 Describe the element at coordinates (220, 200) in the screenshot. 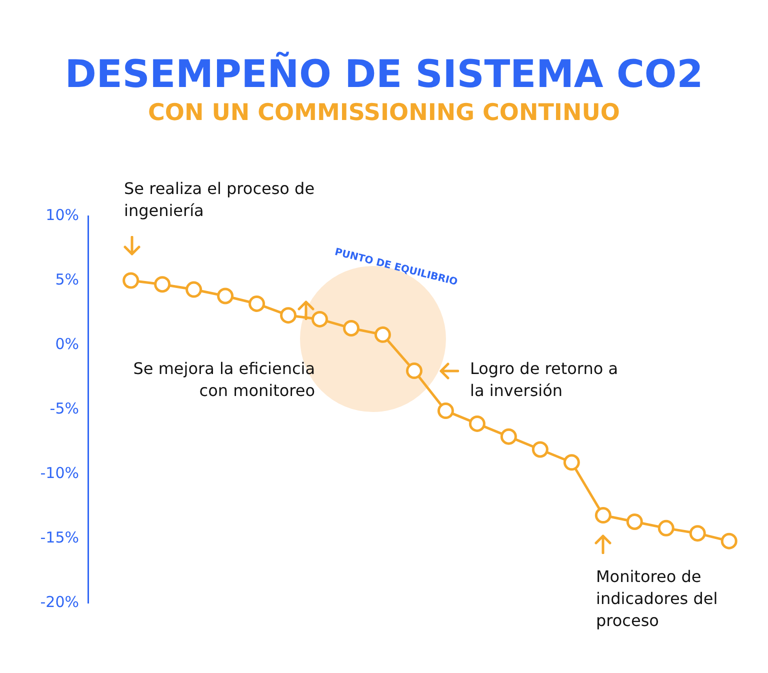

I see `annotation: Se realiza el proceso de ingeniería` at that location.